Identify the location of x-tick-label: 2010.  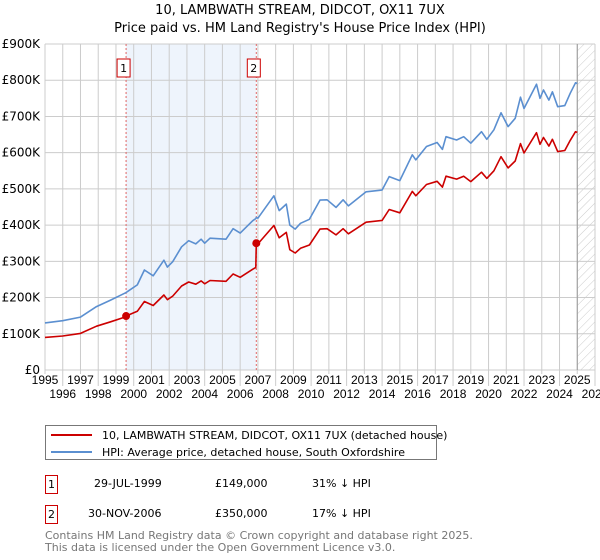
(311, 394).